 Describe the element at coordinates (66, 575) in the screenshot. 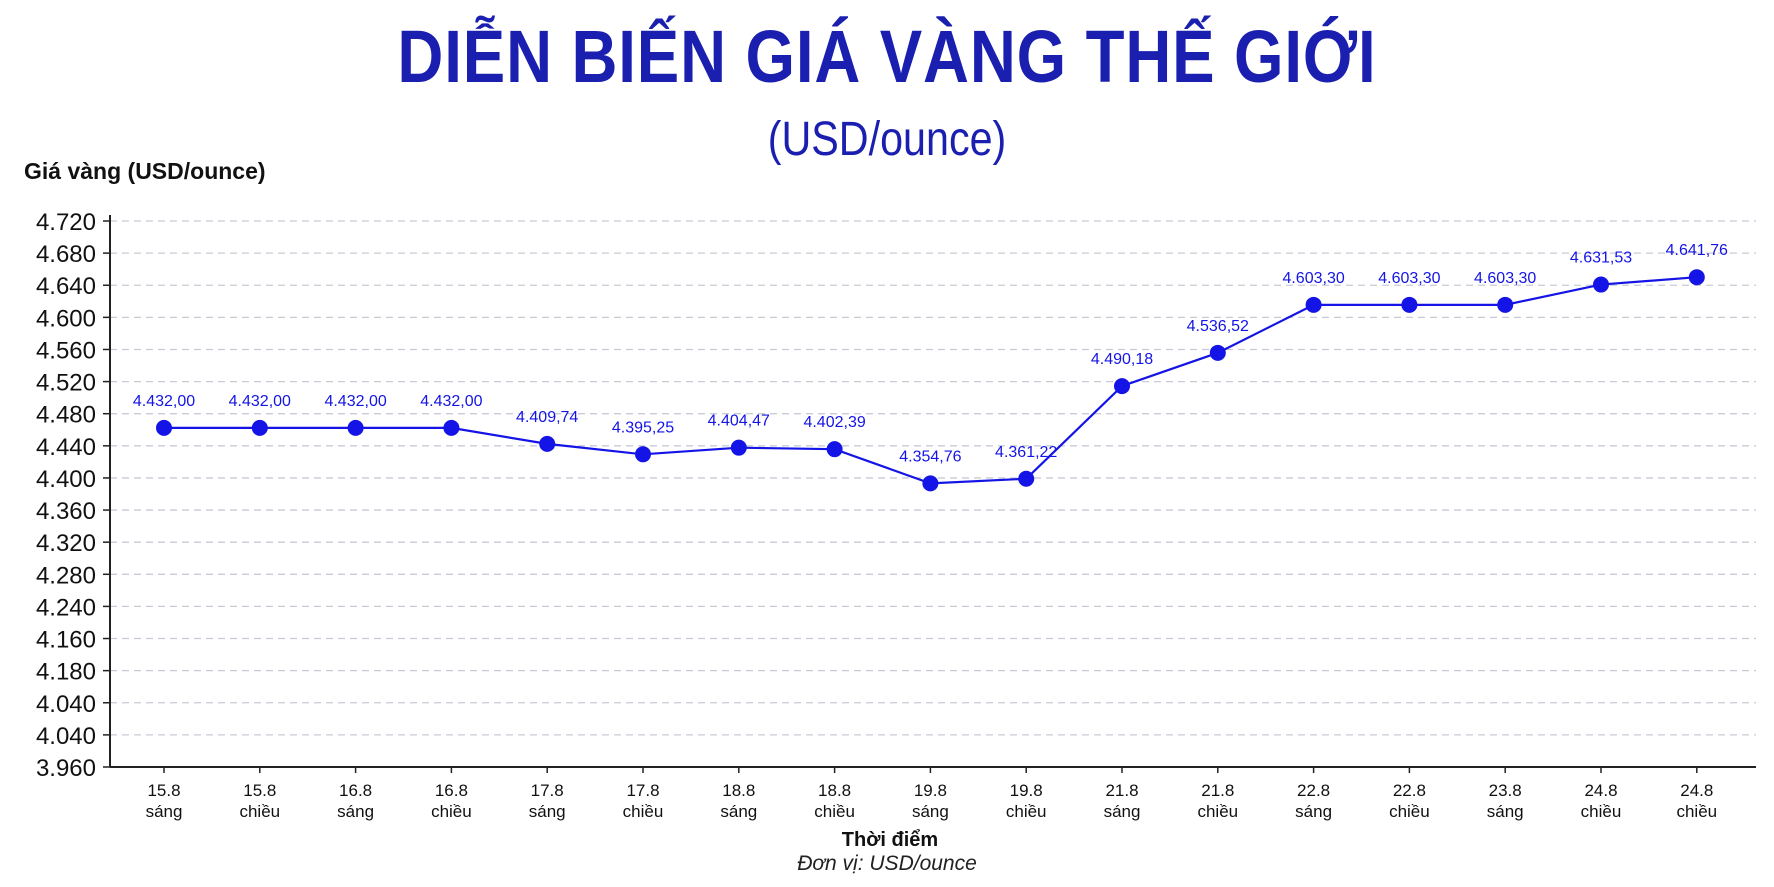

I see `y-tick-label: 4.280` at that location.